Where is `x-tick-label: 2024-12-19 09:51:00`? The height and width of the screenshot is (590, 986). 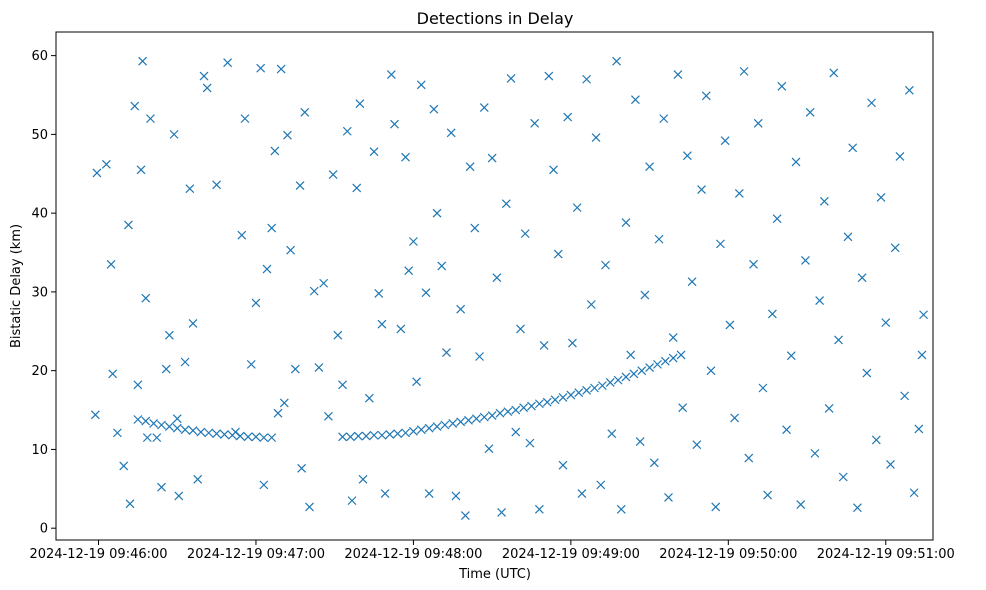
x-tick-label: 2024-12-19 09:51:00 is located at coordinates (886, 554).